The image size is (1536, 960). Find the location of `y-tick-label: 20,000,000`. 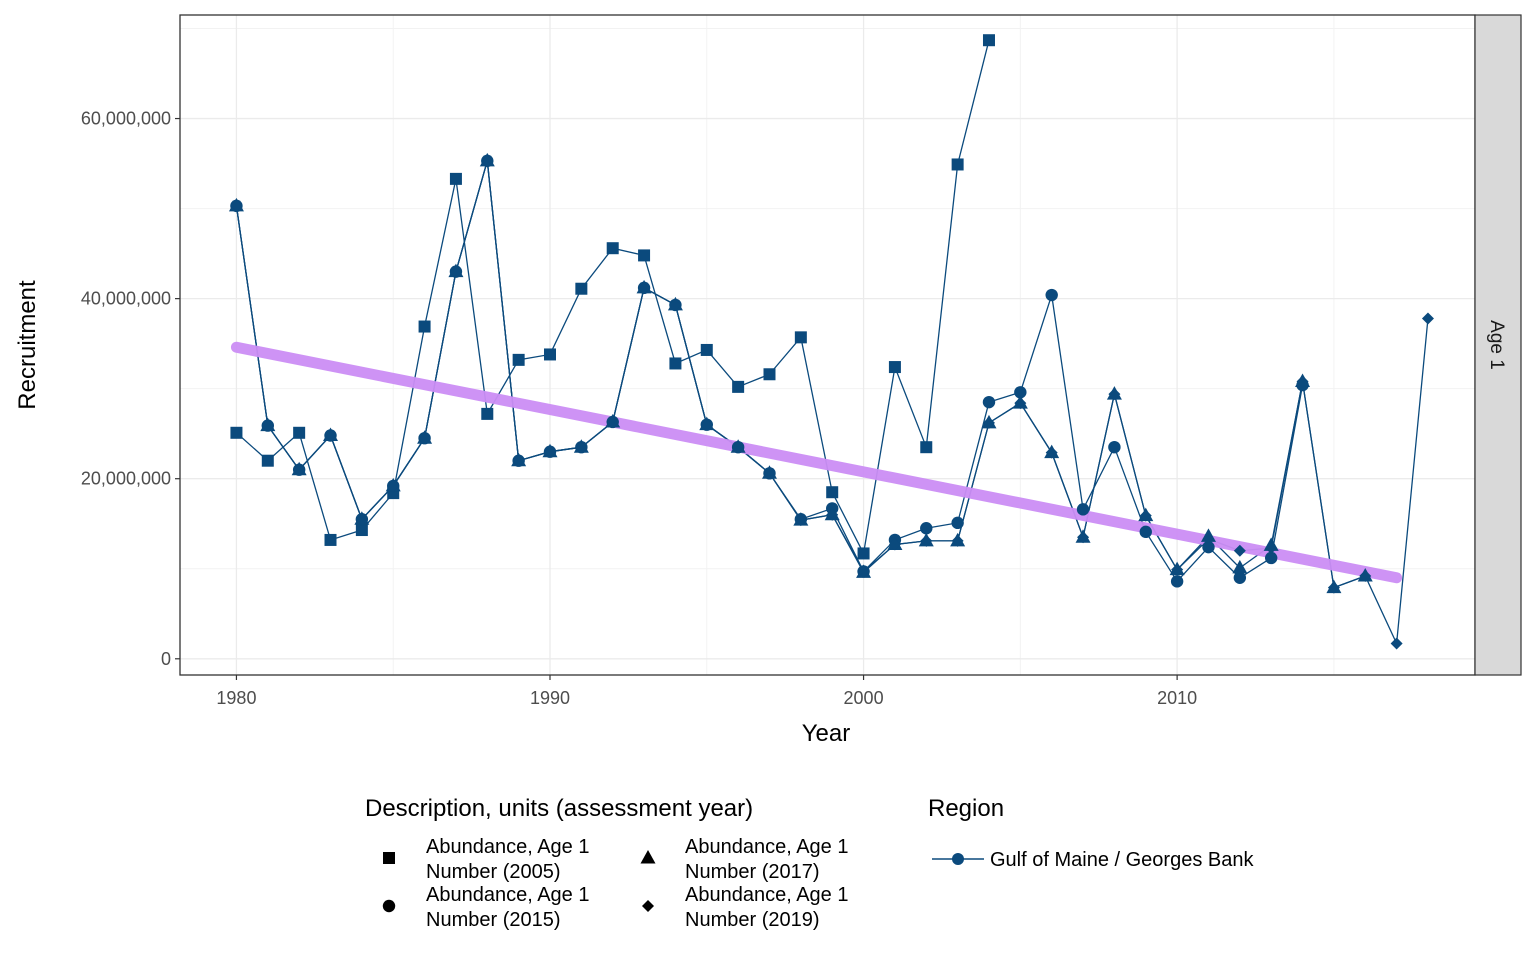

y-tick-label: 20,000,000 is located at coordinates (126, 479).